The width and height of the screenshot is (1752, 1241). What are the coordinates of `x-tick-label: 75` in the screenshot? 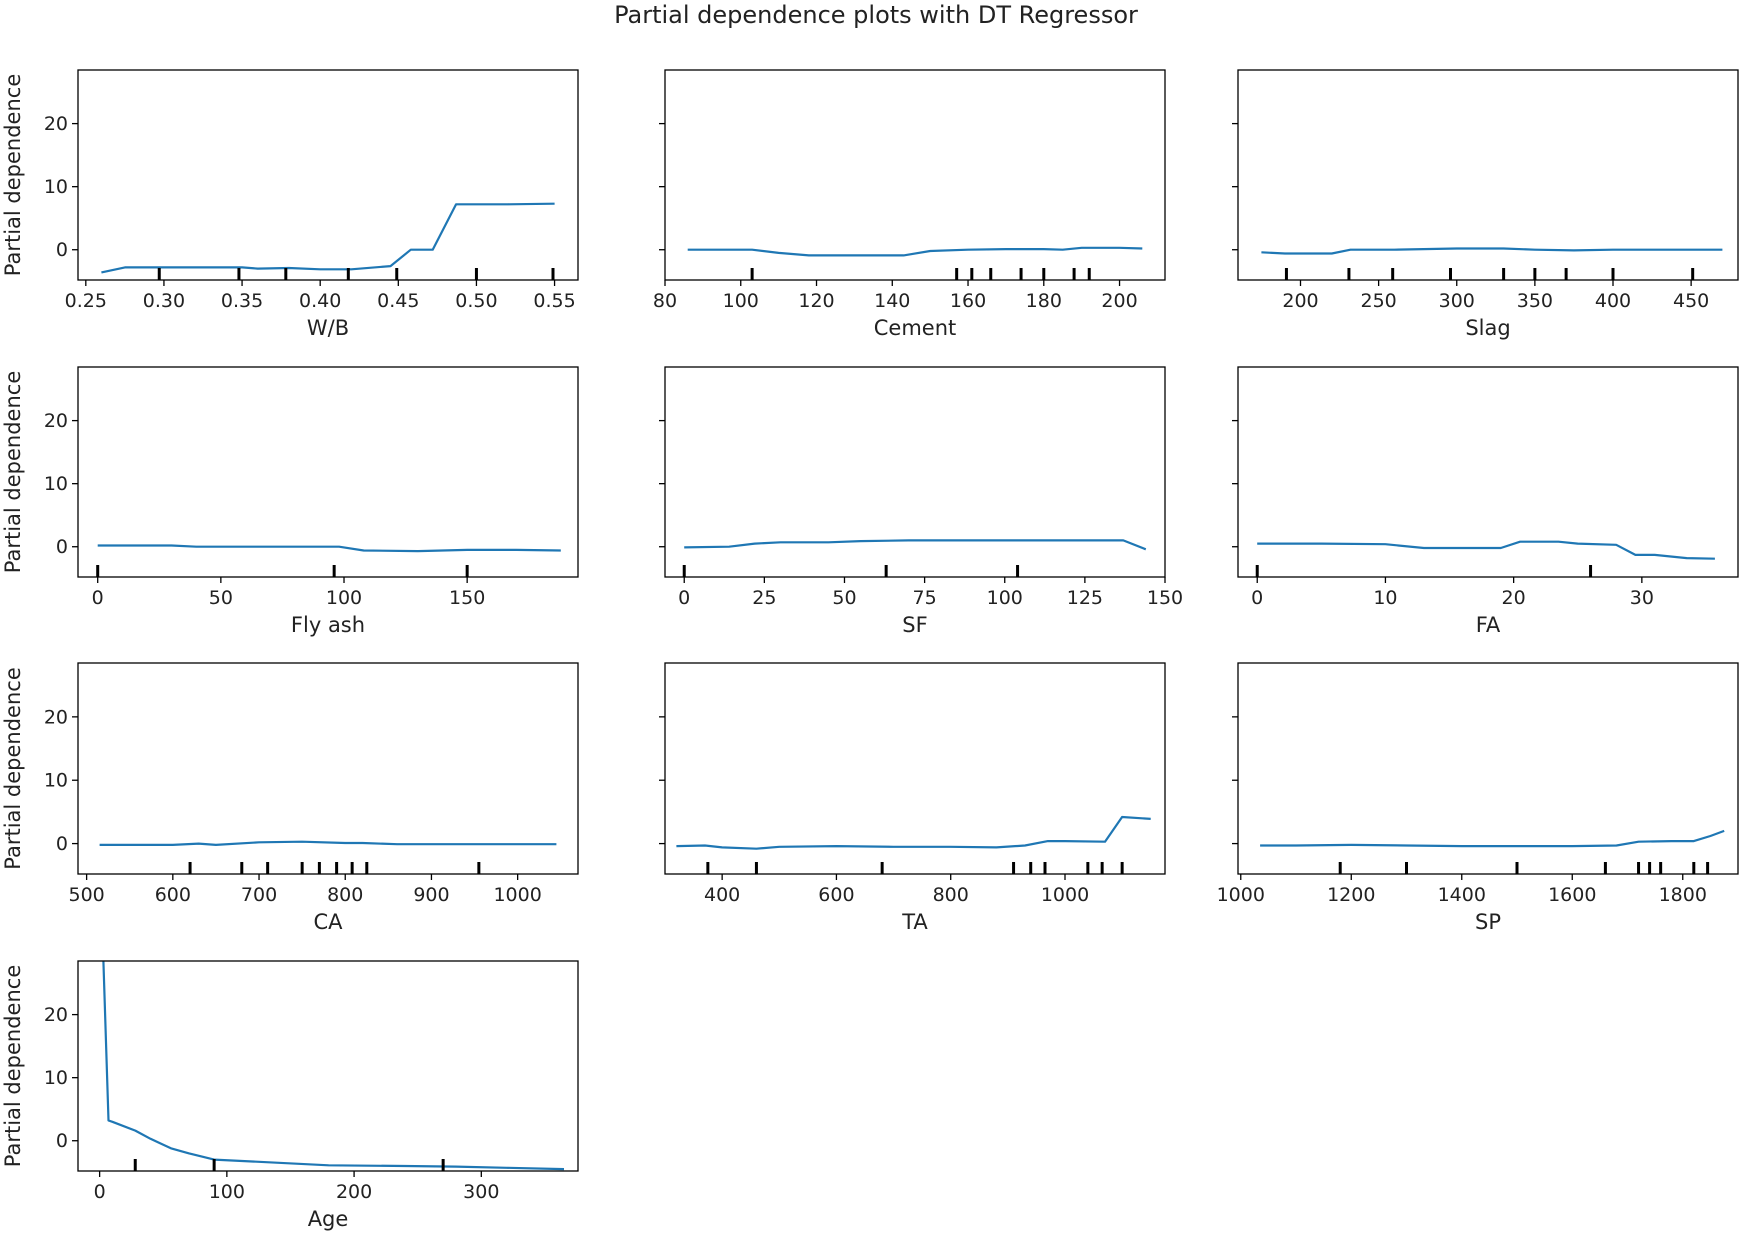 It's located at (925, 598).